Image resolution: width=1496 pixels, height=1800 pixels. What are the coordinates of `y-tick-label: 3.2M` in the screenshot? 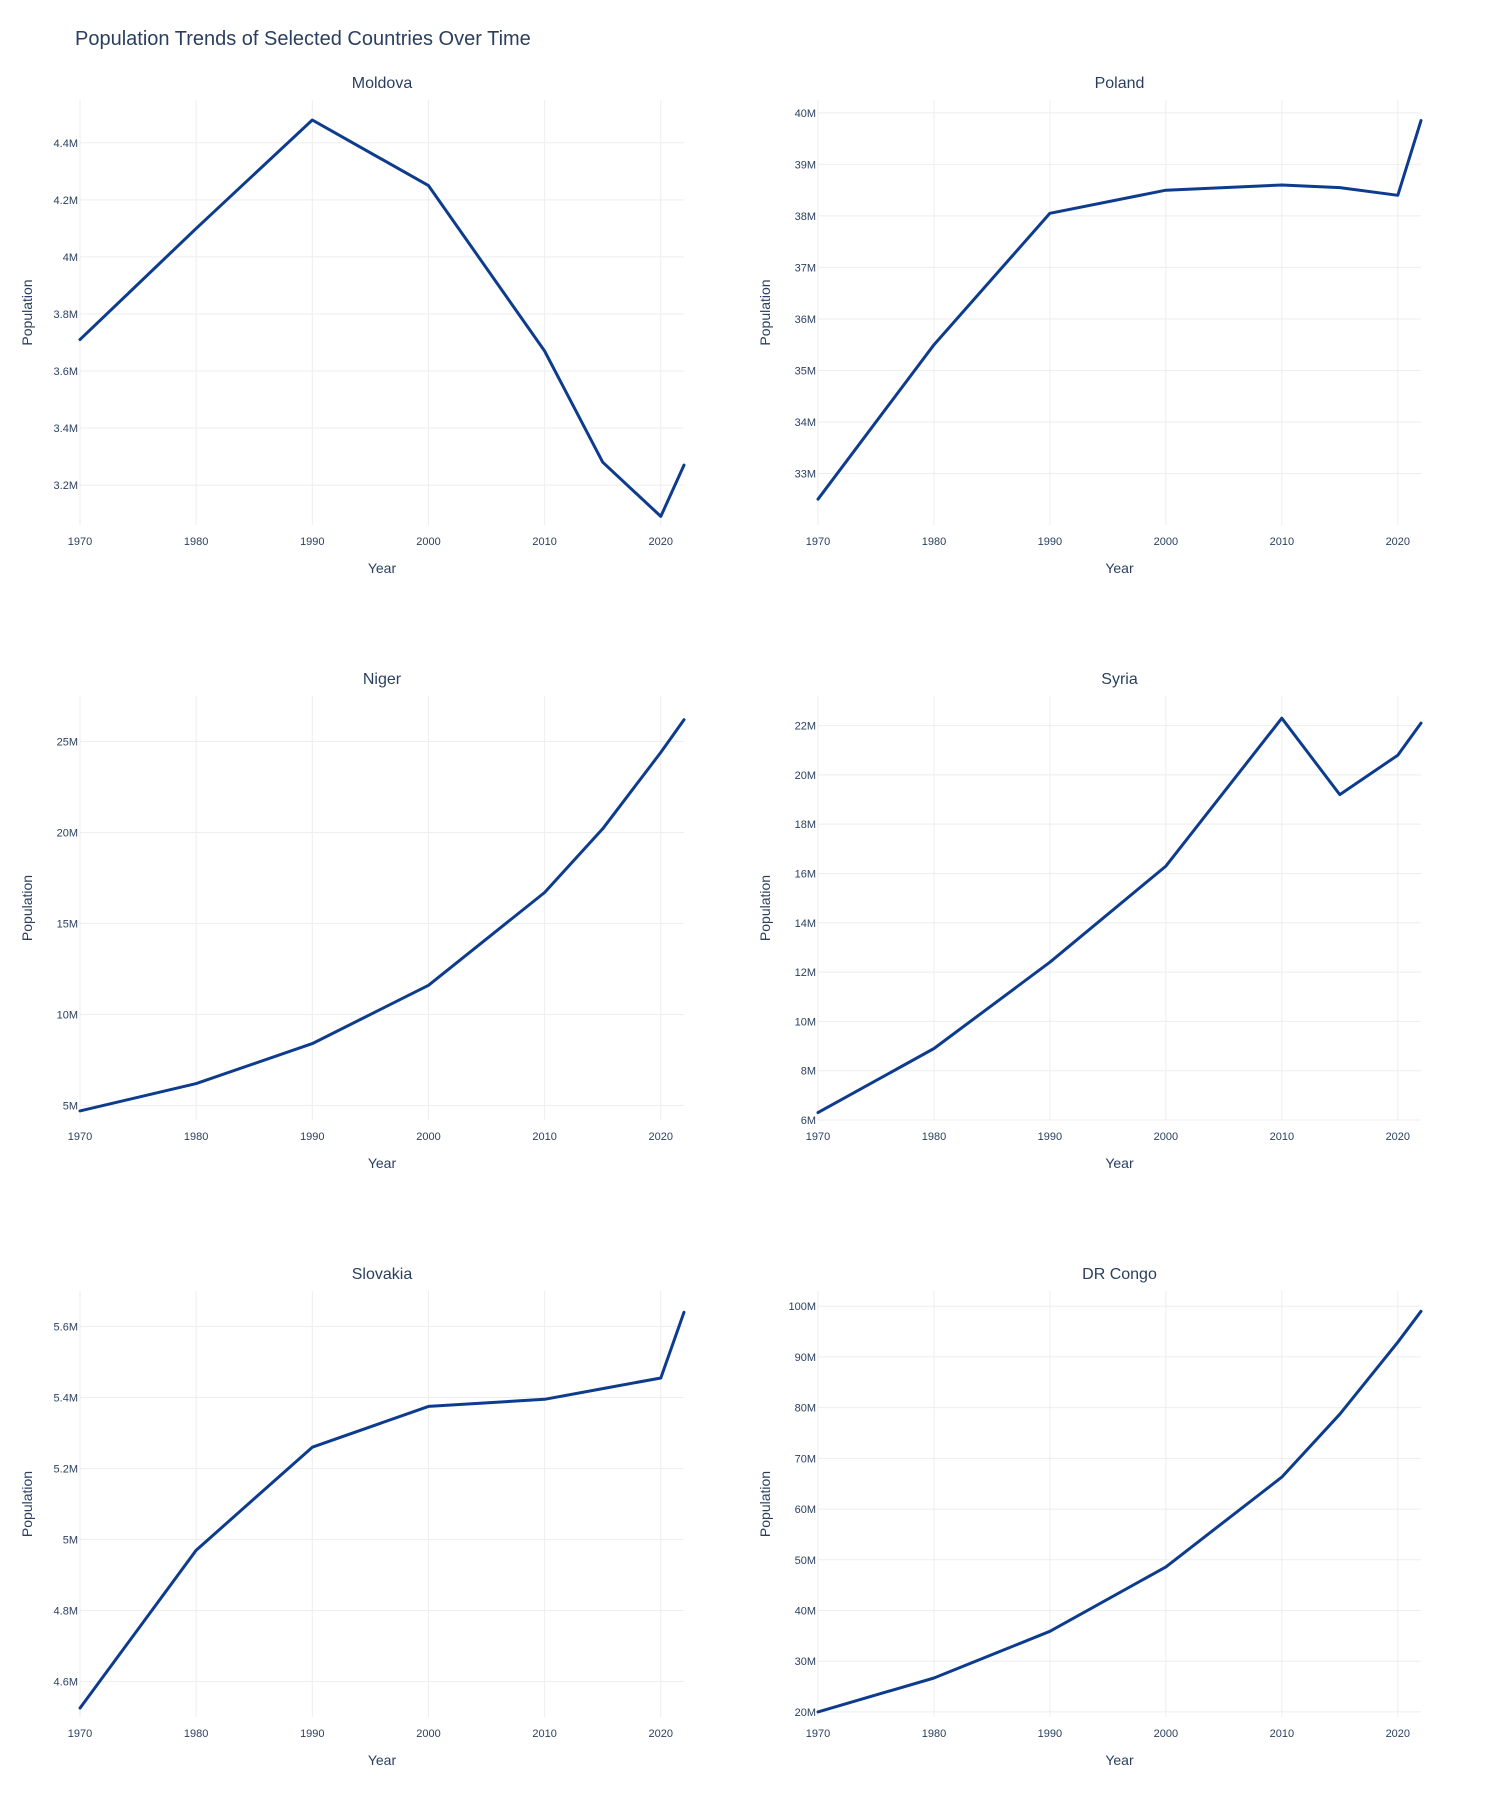 It's located at (66, 486).